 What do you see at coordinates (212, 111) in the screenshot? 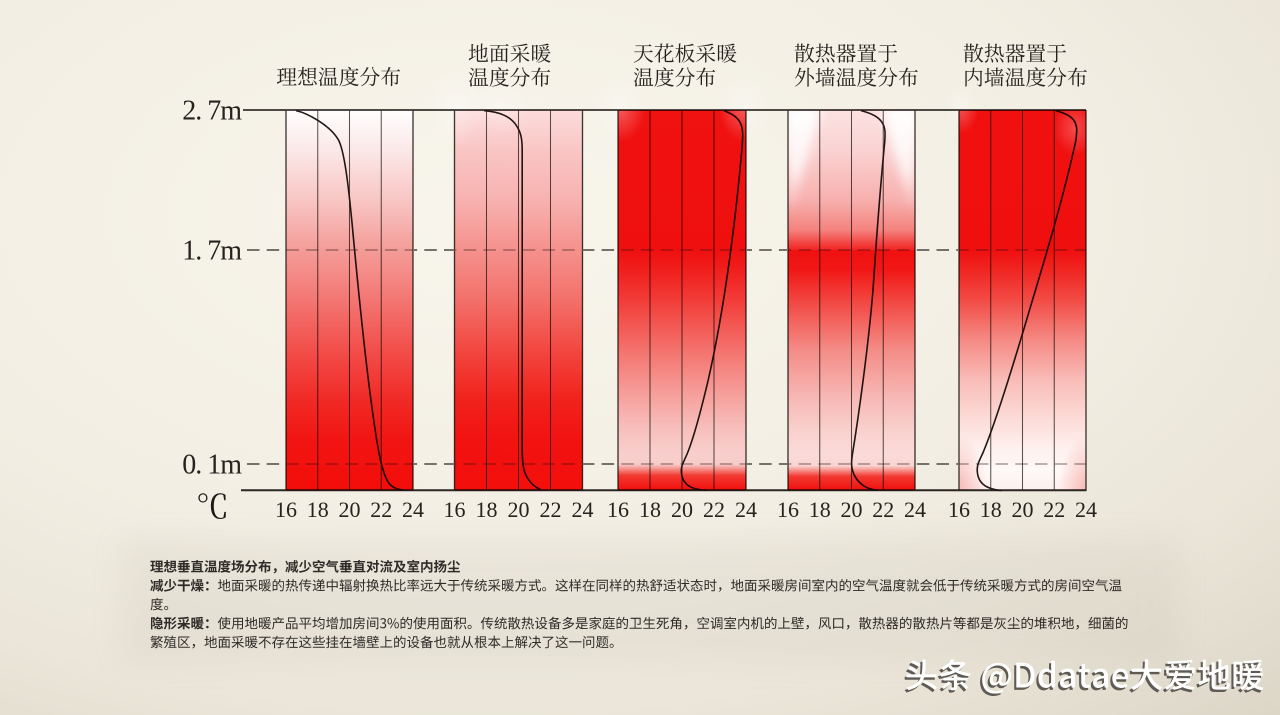
I see `svg-text: 2. 7m` at bounding box center [212, 111].